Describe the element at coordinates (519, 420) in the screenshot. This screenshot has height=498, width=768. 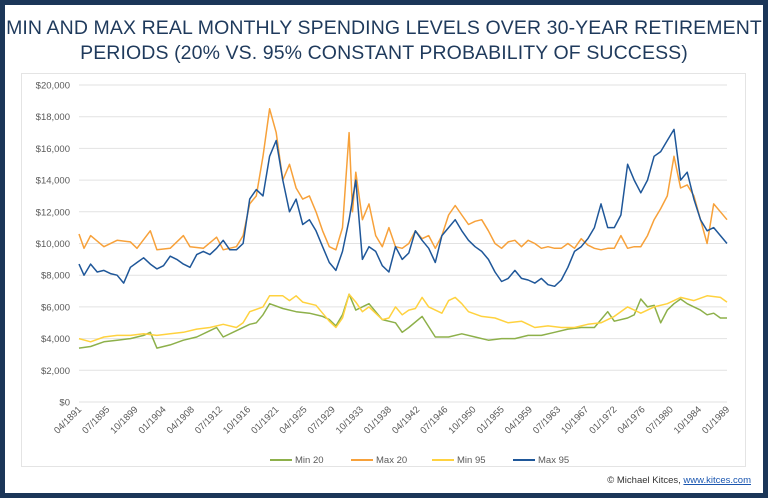
I see `x-tick-label: 04/1959` at that location.